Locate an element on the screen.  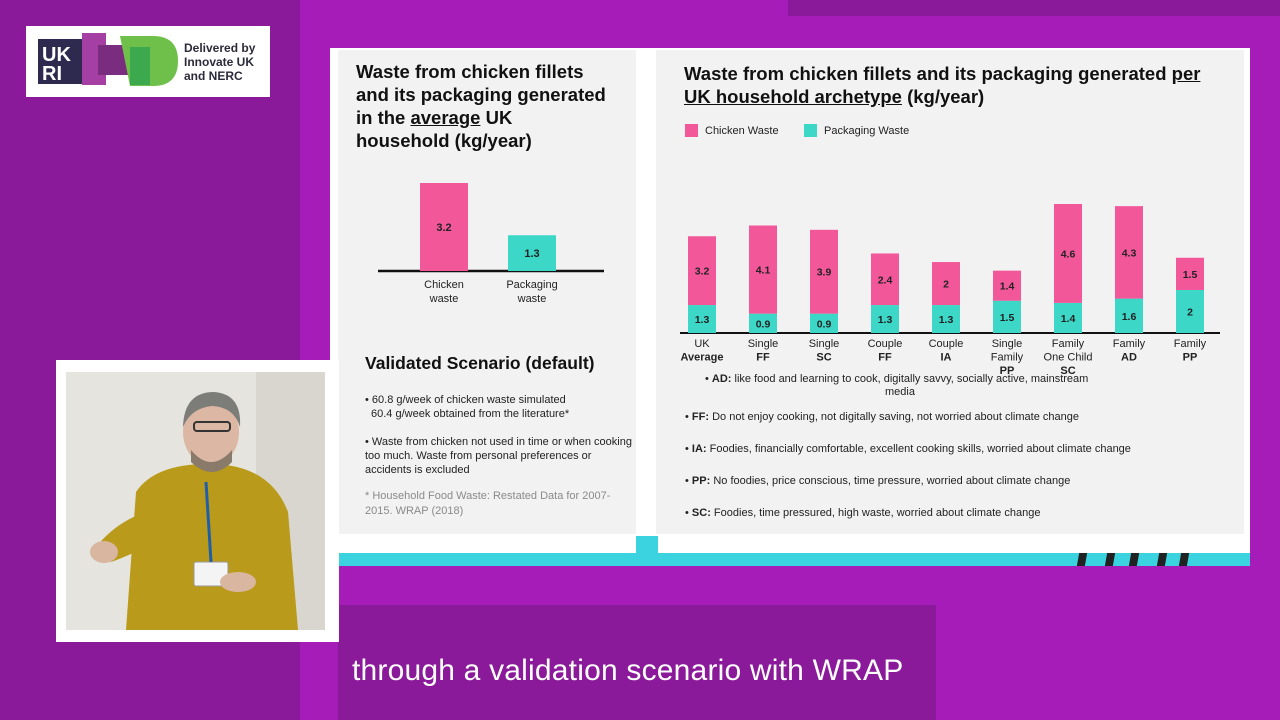
right-tick-label-5-0: Single is located at coordinates (1007, 344).